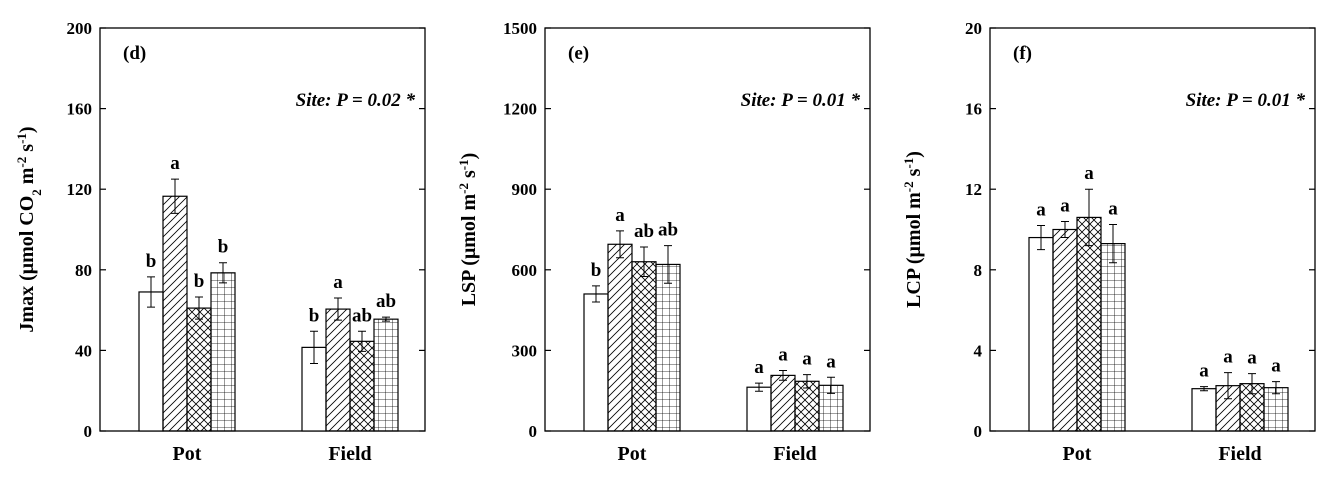 This screenshot has height=483, width=1337. Describe the element at coordinates (80, 189) in the screenshot. I see `y-tick-label: 120` at that location.